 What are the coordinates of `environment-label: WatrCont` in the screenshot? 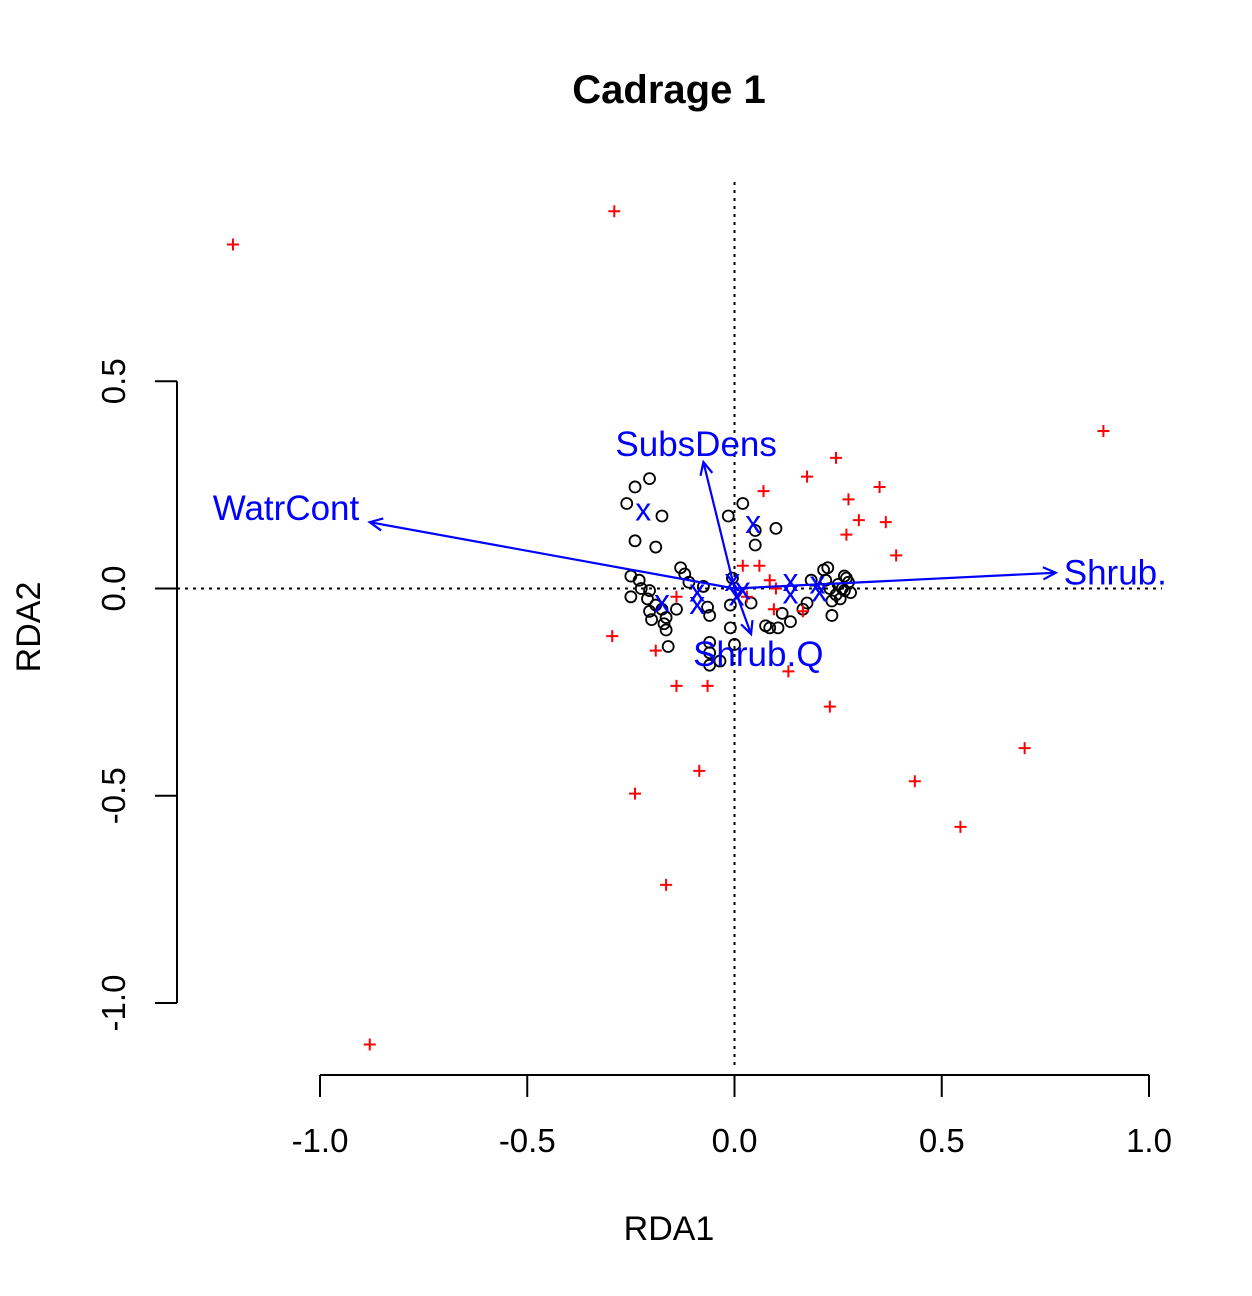 It's located at (286, 508).